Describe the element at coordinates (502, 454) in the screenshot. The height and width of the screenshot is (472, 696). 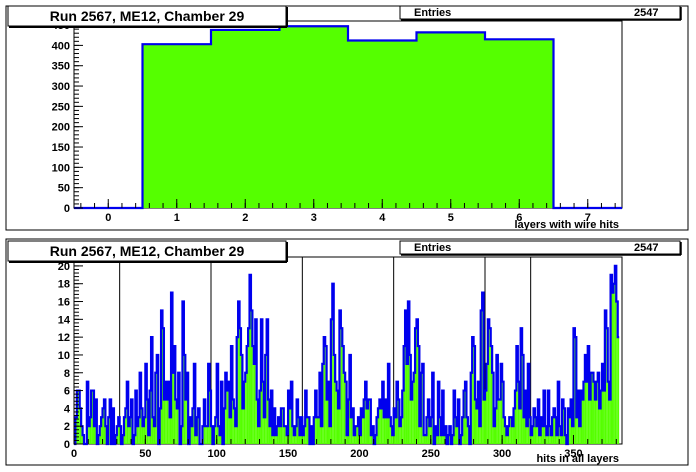
I see `x-tick-label: 300` at that location.